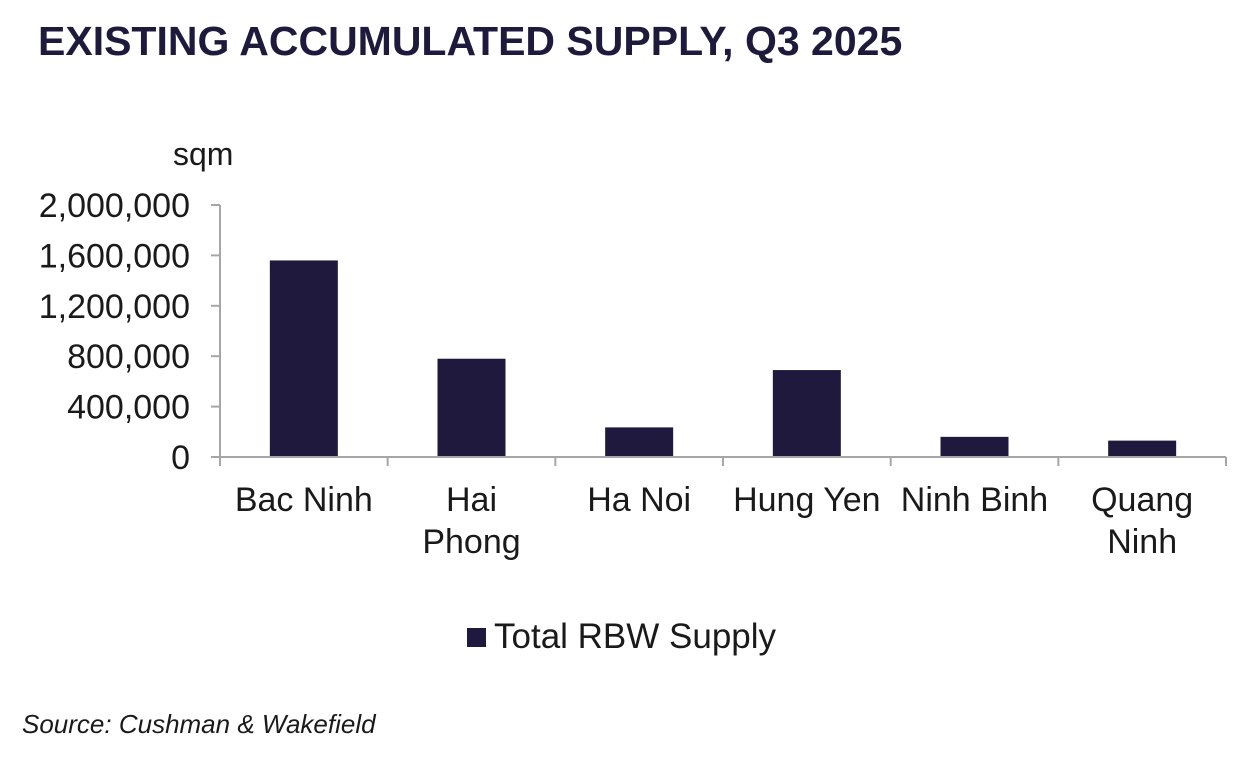 This screenshot has width=1257, height=757. Describe the element at coordinates (471, 500) in the screenshot. I see `x-category-label: Hai` at that location.